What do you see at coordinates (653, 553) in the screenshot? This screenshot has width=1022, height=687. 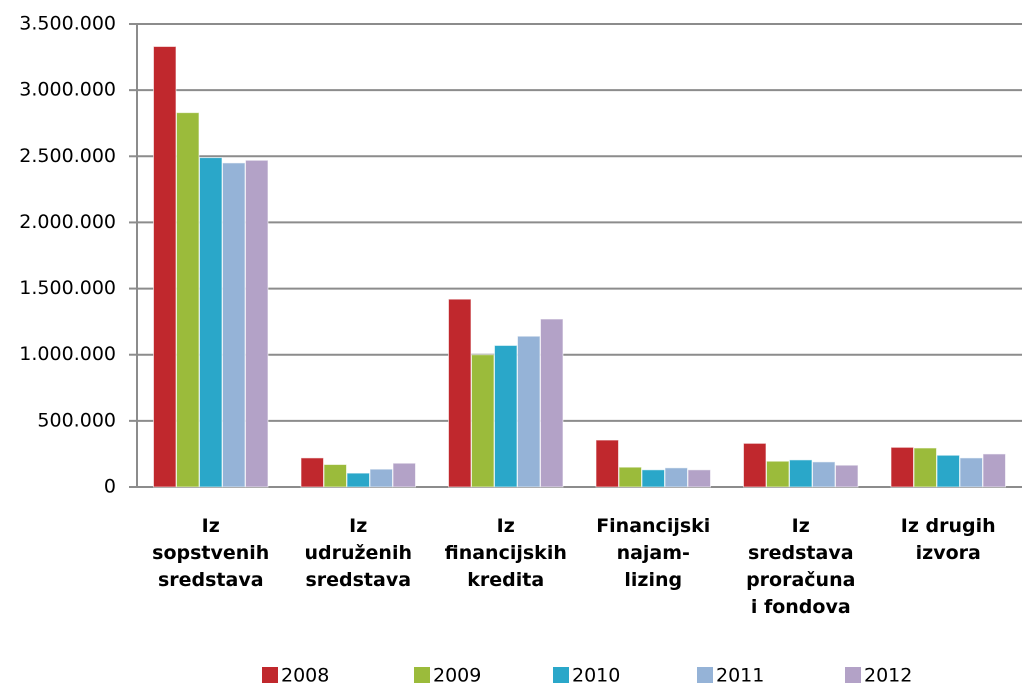 I see `x-tick-label: Financijski najam- lizing` at bounding box center [653, 553].